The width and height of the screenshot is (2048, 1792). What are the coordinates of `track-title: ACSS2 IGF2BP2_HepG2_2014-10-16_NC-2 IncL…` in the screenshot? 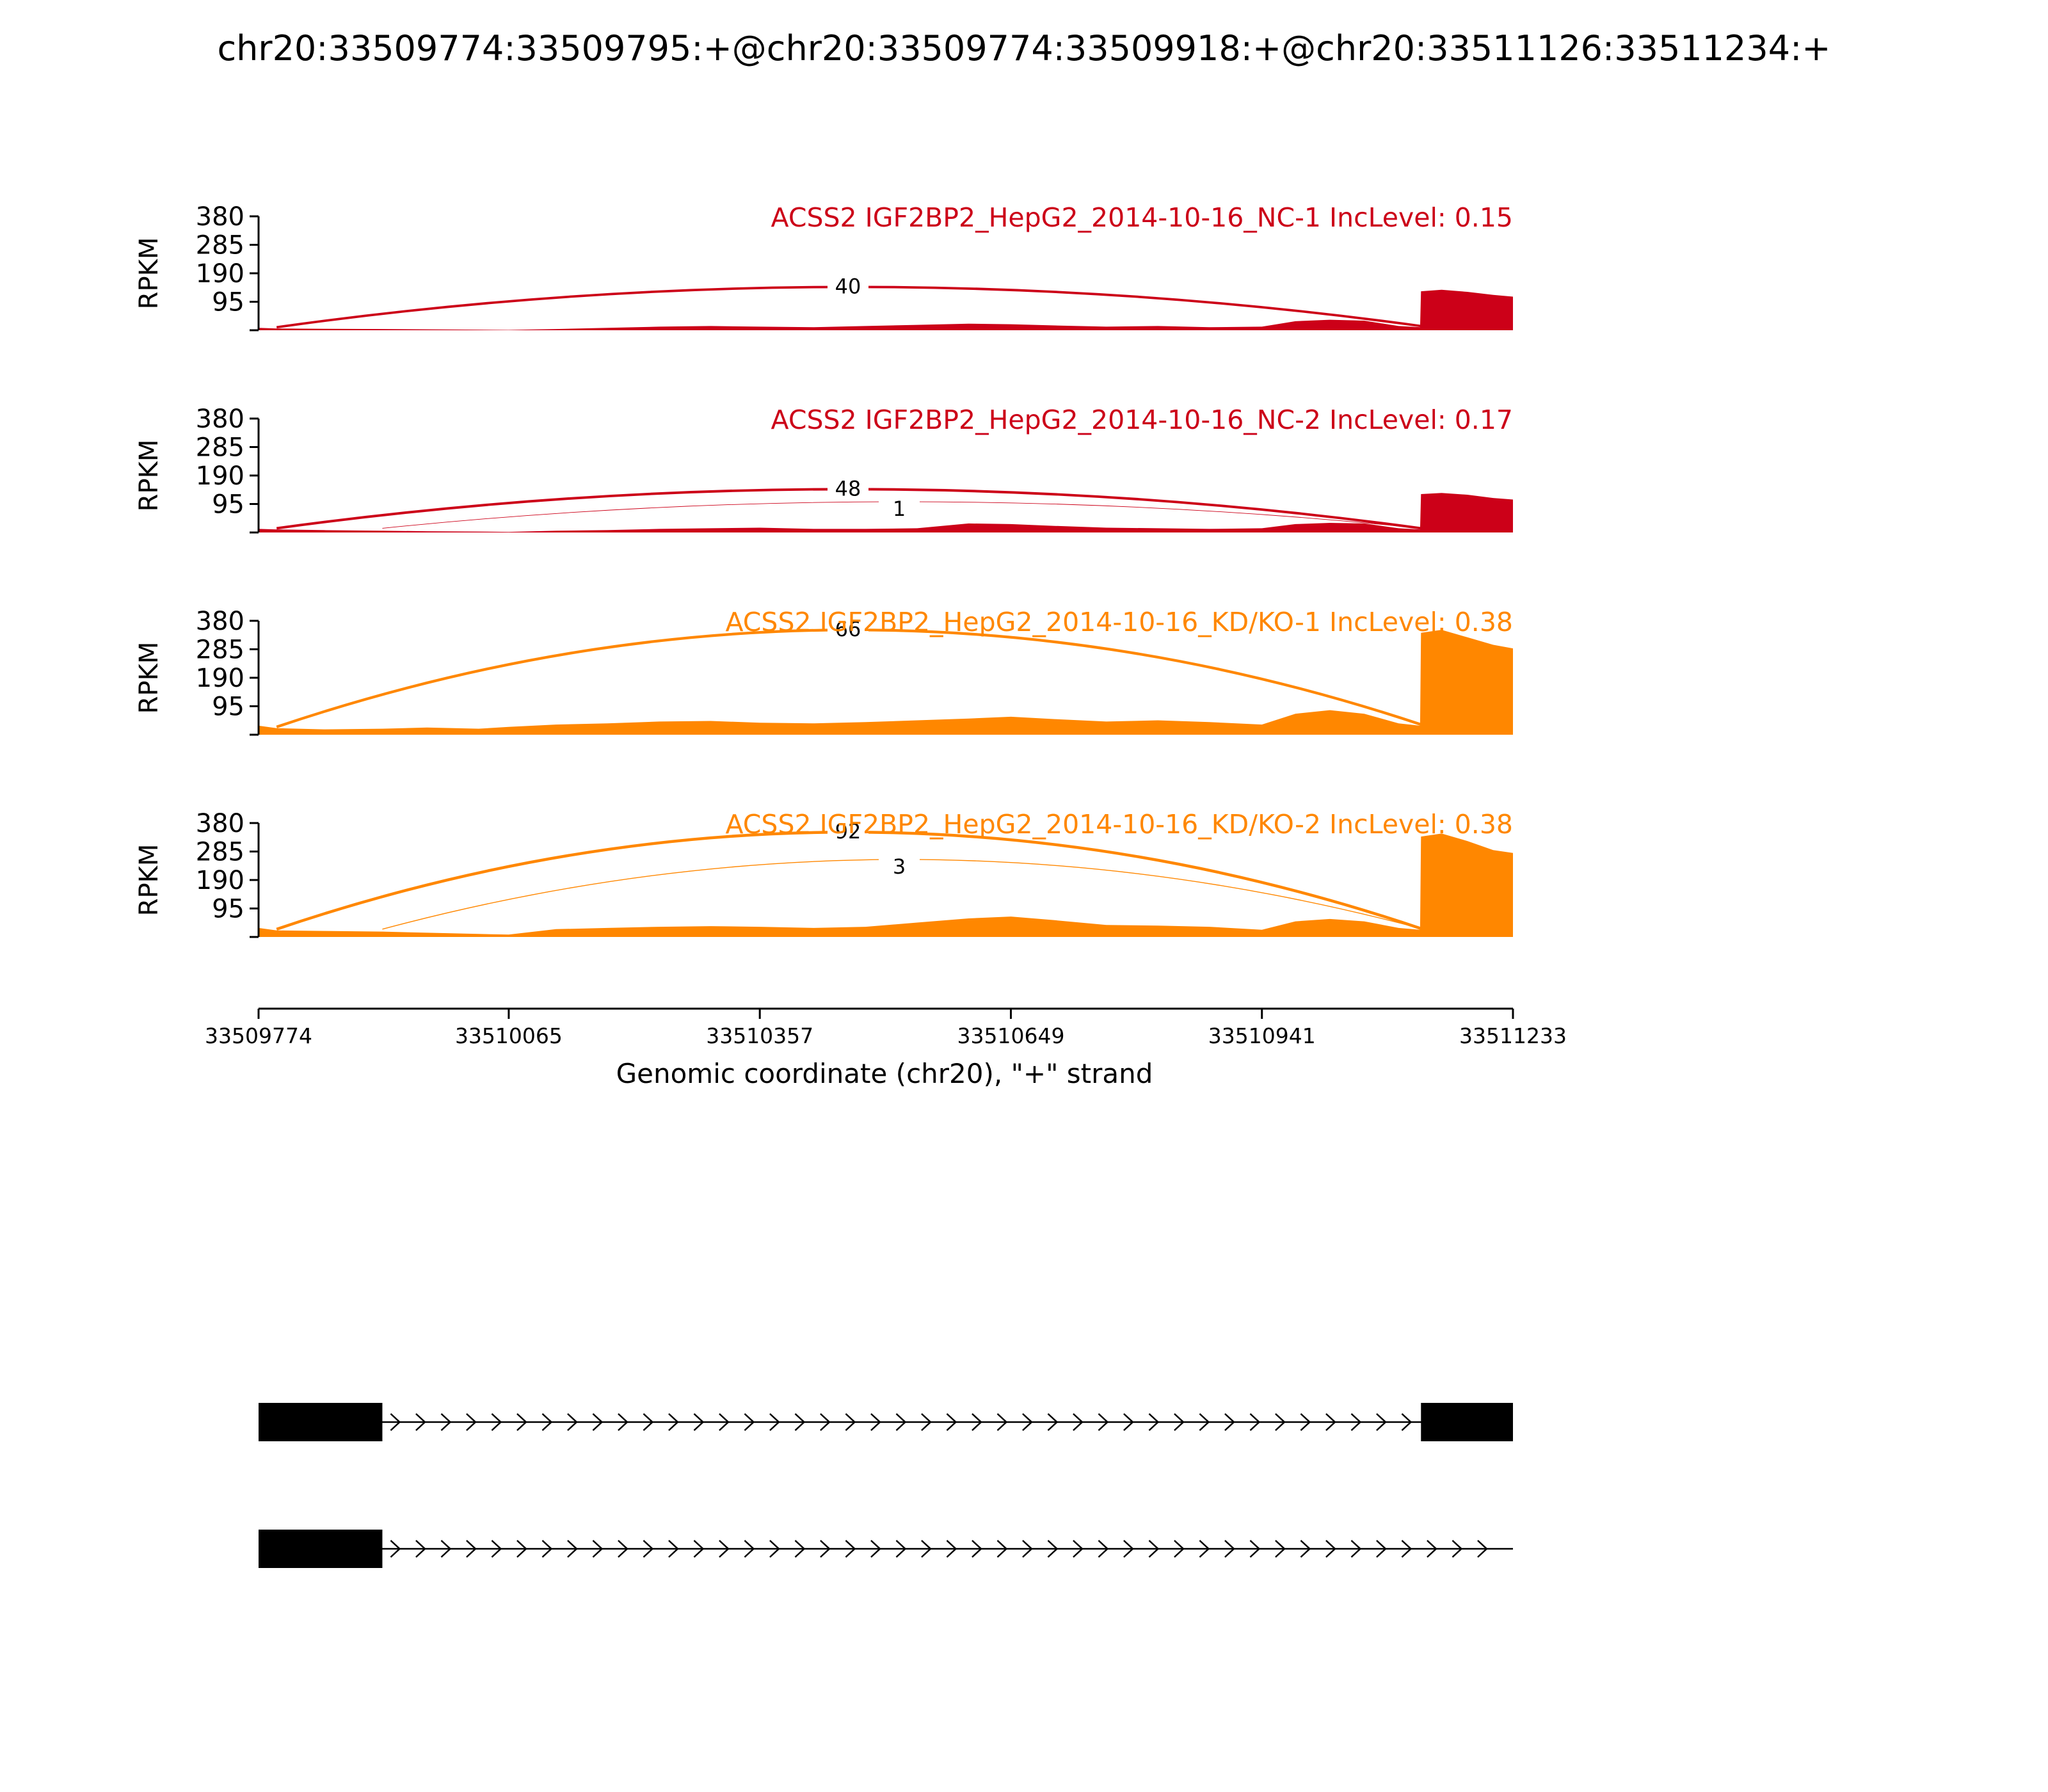 It's located at (1142, 419).